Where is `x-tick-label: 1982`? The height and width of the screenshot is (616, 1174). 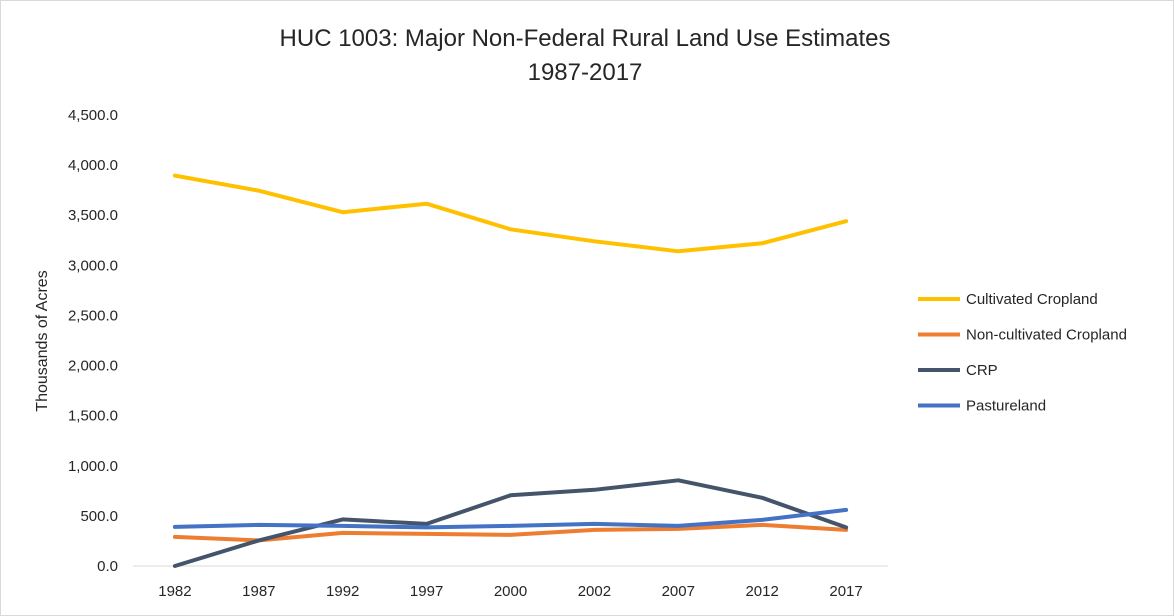 x-tick-label: 1982 is located at coordinates (174, 591).